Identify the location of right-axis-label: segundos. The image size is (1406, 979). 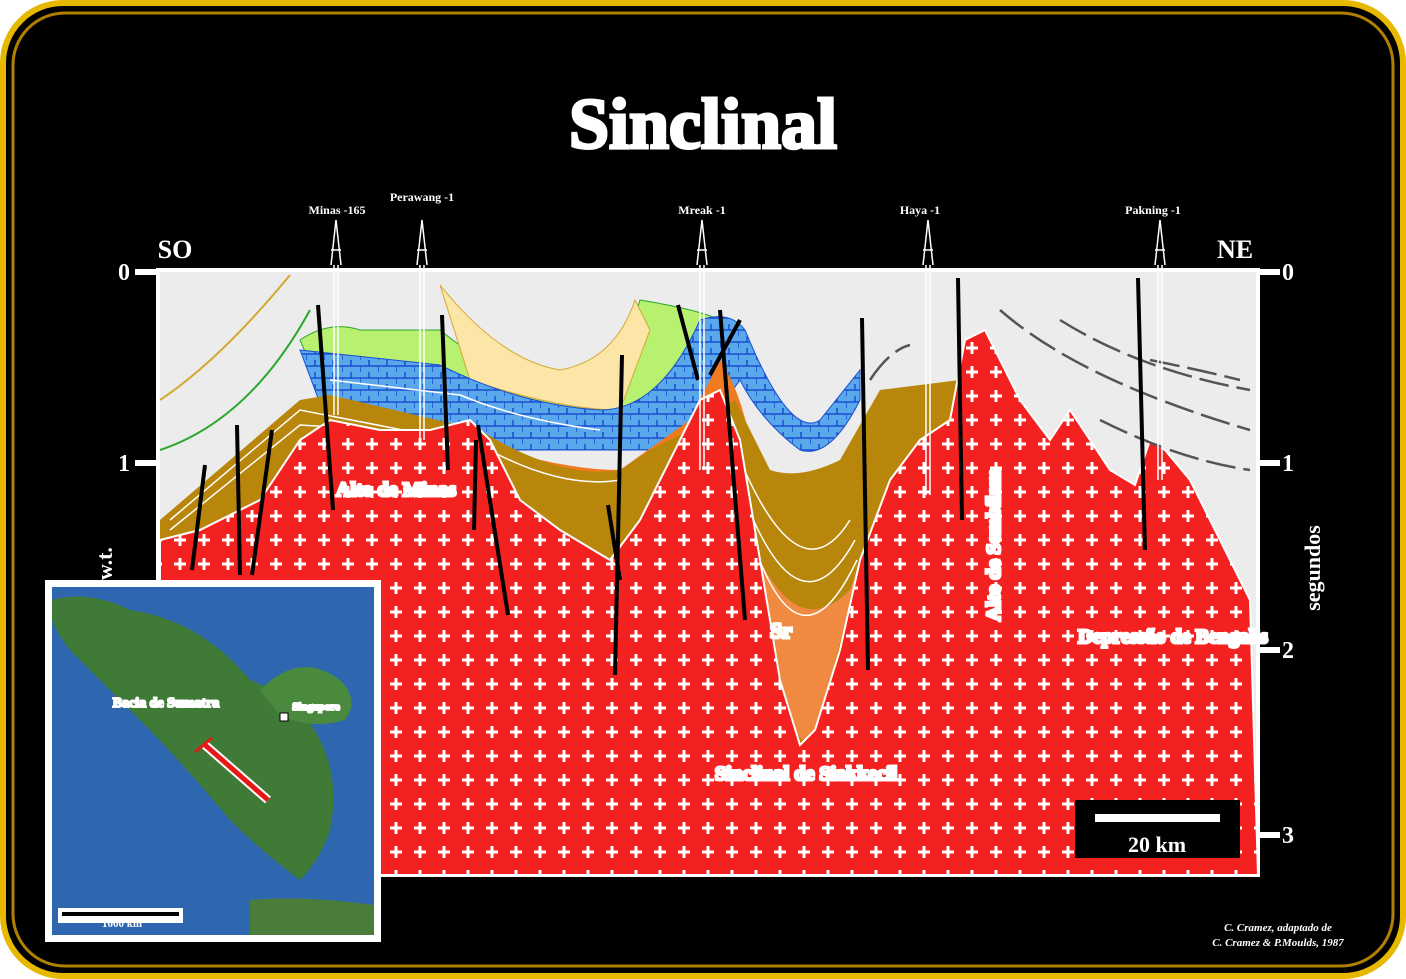
(1312, 568).